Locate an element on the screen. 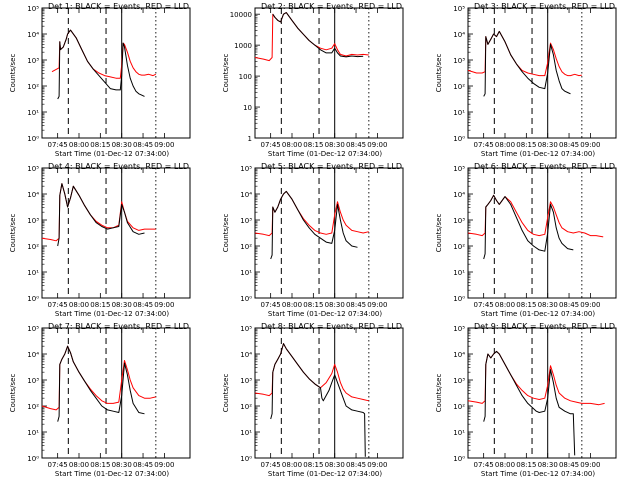 This screenshot has width=640, height=480. y-tick-label: 1 is located at coordinates (250, 139).